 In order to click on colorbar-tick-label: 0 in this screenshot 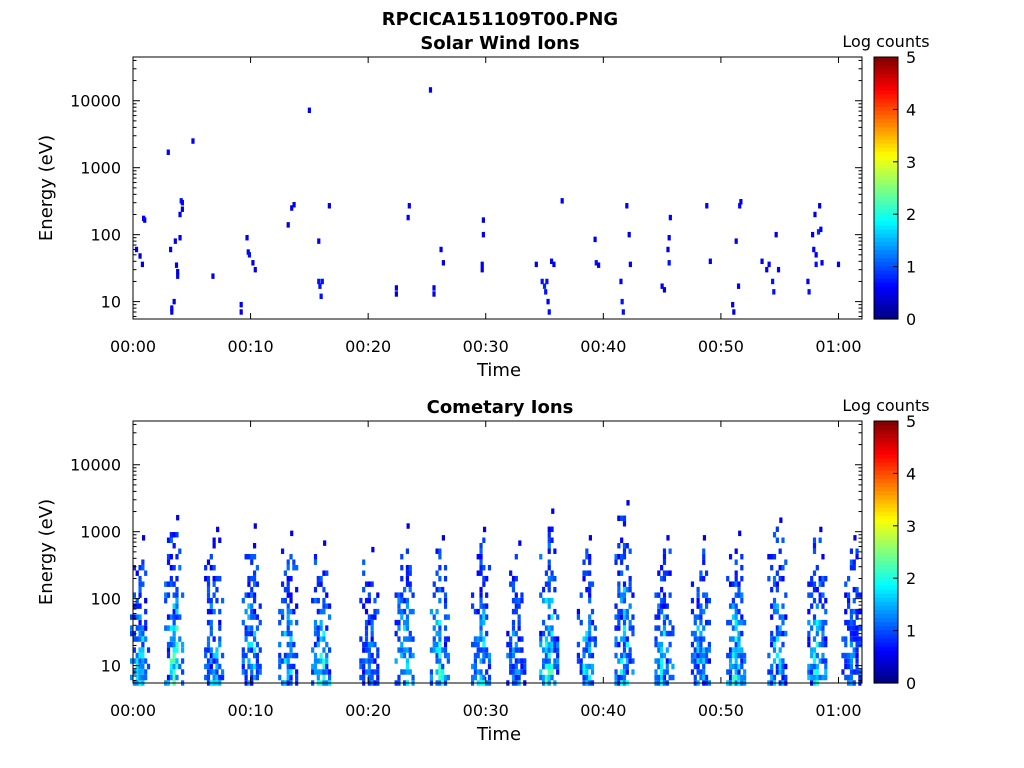, I will do `click(911, 683)`.